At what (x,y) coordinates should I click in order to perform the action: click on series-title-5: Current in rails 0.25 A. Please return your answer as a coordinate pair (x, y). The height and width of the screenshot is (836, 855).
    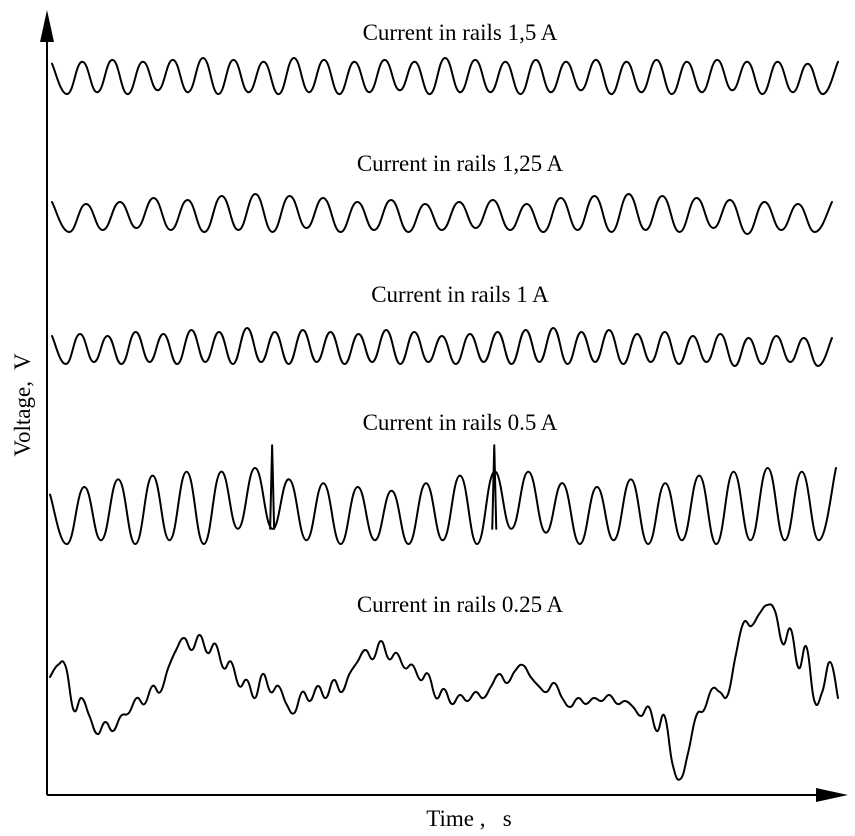
    Looking at the image, I should click on (460, 604).